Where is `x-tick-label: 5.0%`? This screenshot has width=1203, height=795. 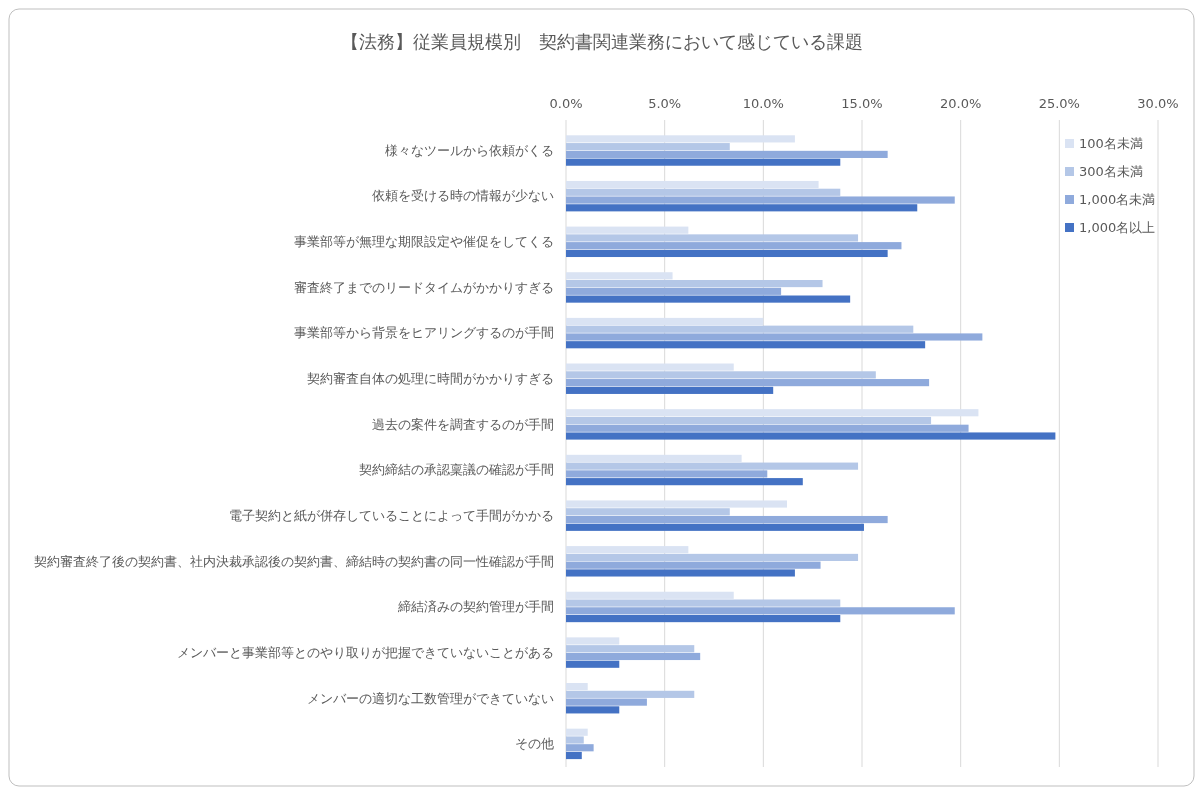
x-tick-label: 5.0% is located at coordinates (665, 103).